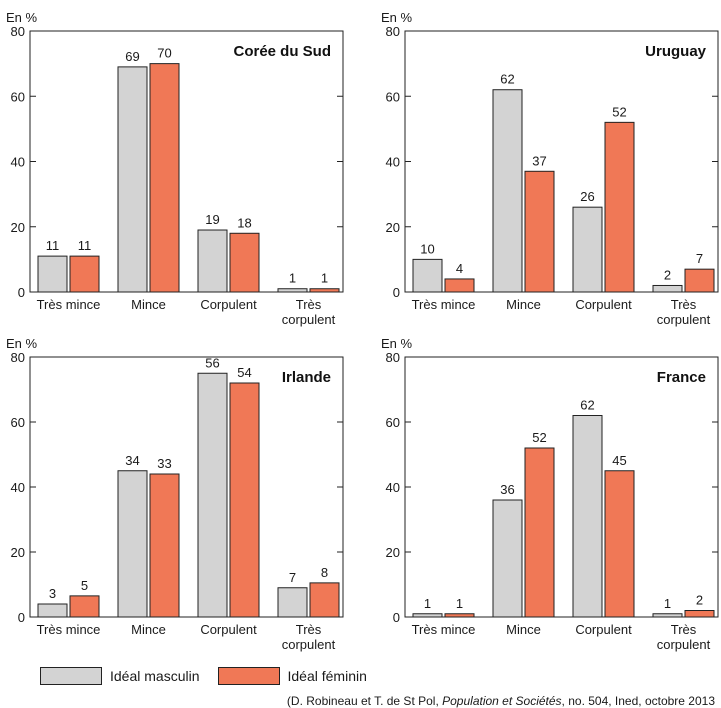 This screenshot has height=708, width=721. I want to click on source-journal: Population et Sociétés, so click(502, 701).